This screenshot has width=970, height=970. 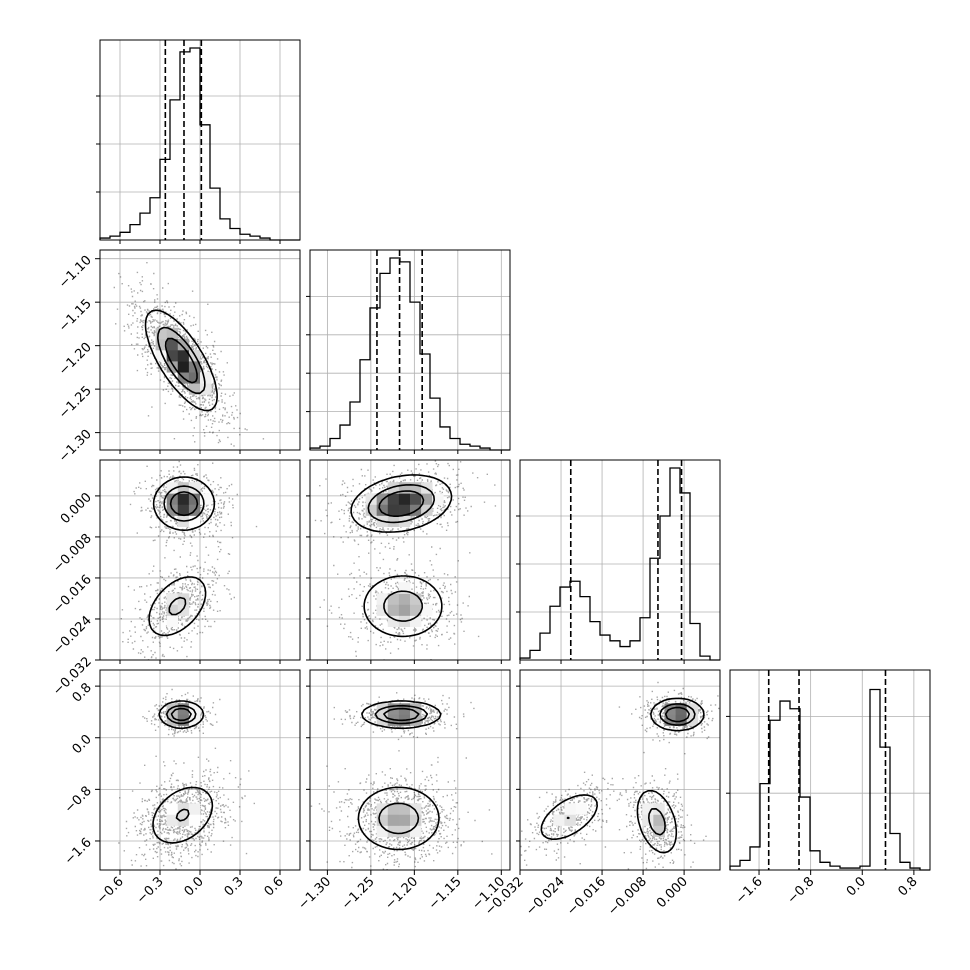 What do you see at coordinates (76, 508) in the screenshot?
I see `y-tick-label-2-4: 0.000` at bounding box center [76, 508].